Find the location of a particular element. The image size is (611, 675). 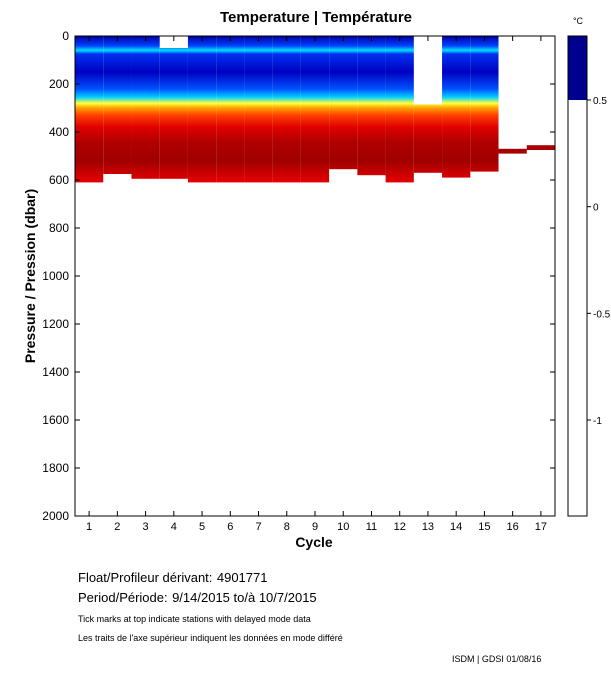

x-tick-label-8: 8 is located at coordinates (287, 527).